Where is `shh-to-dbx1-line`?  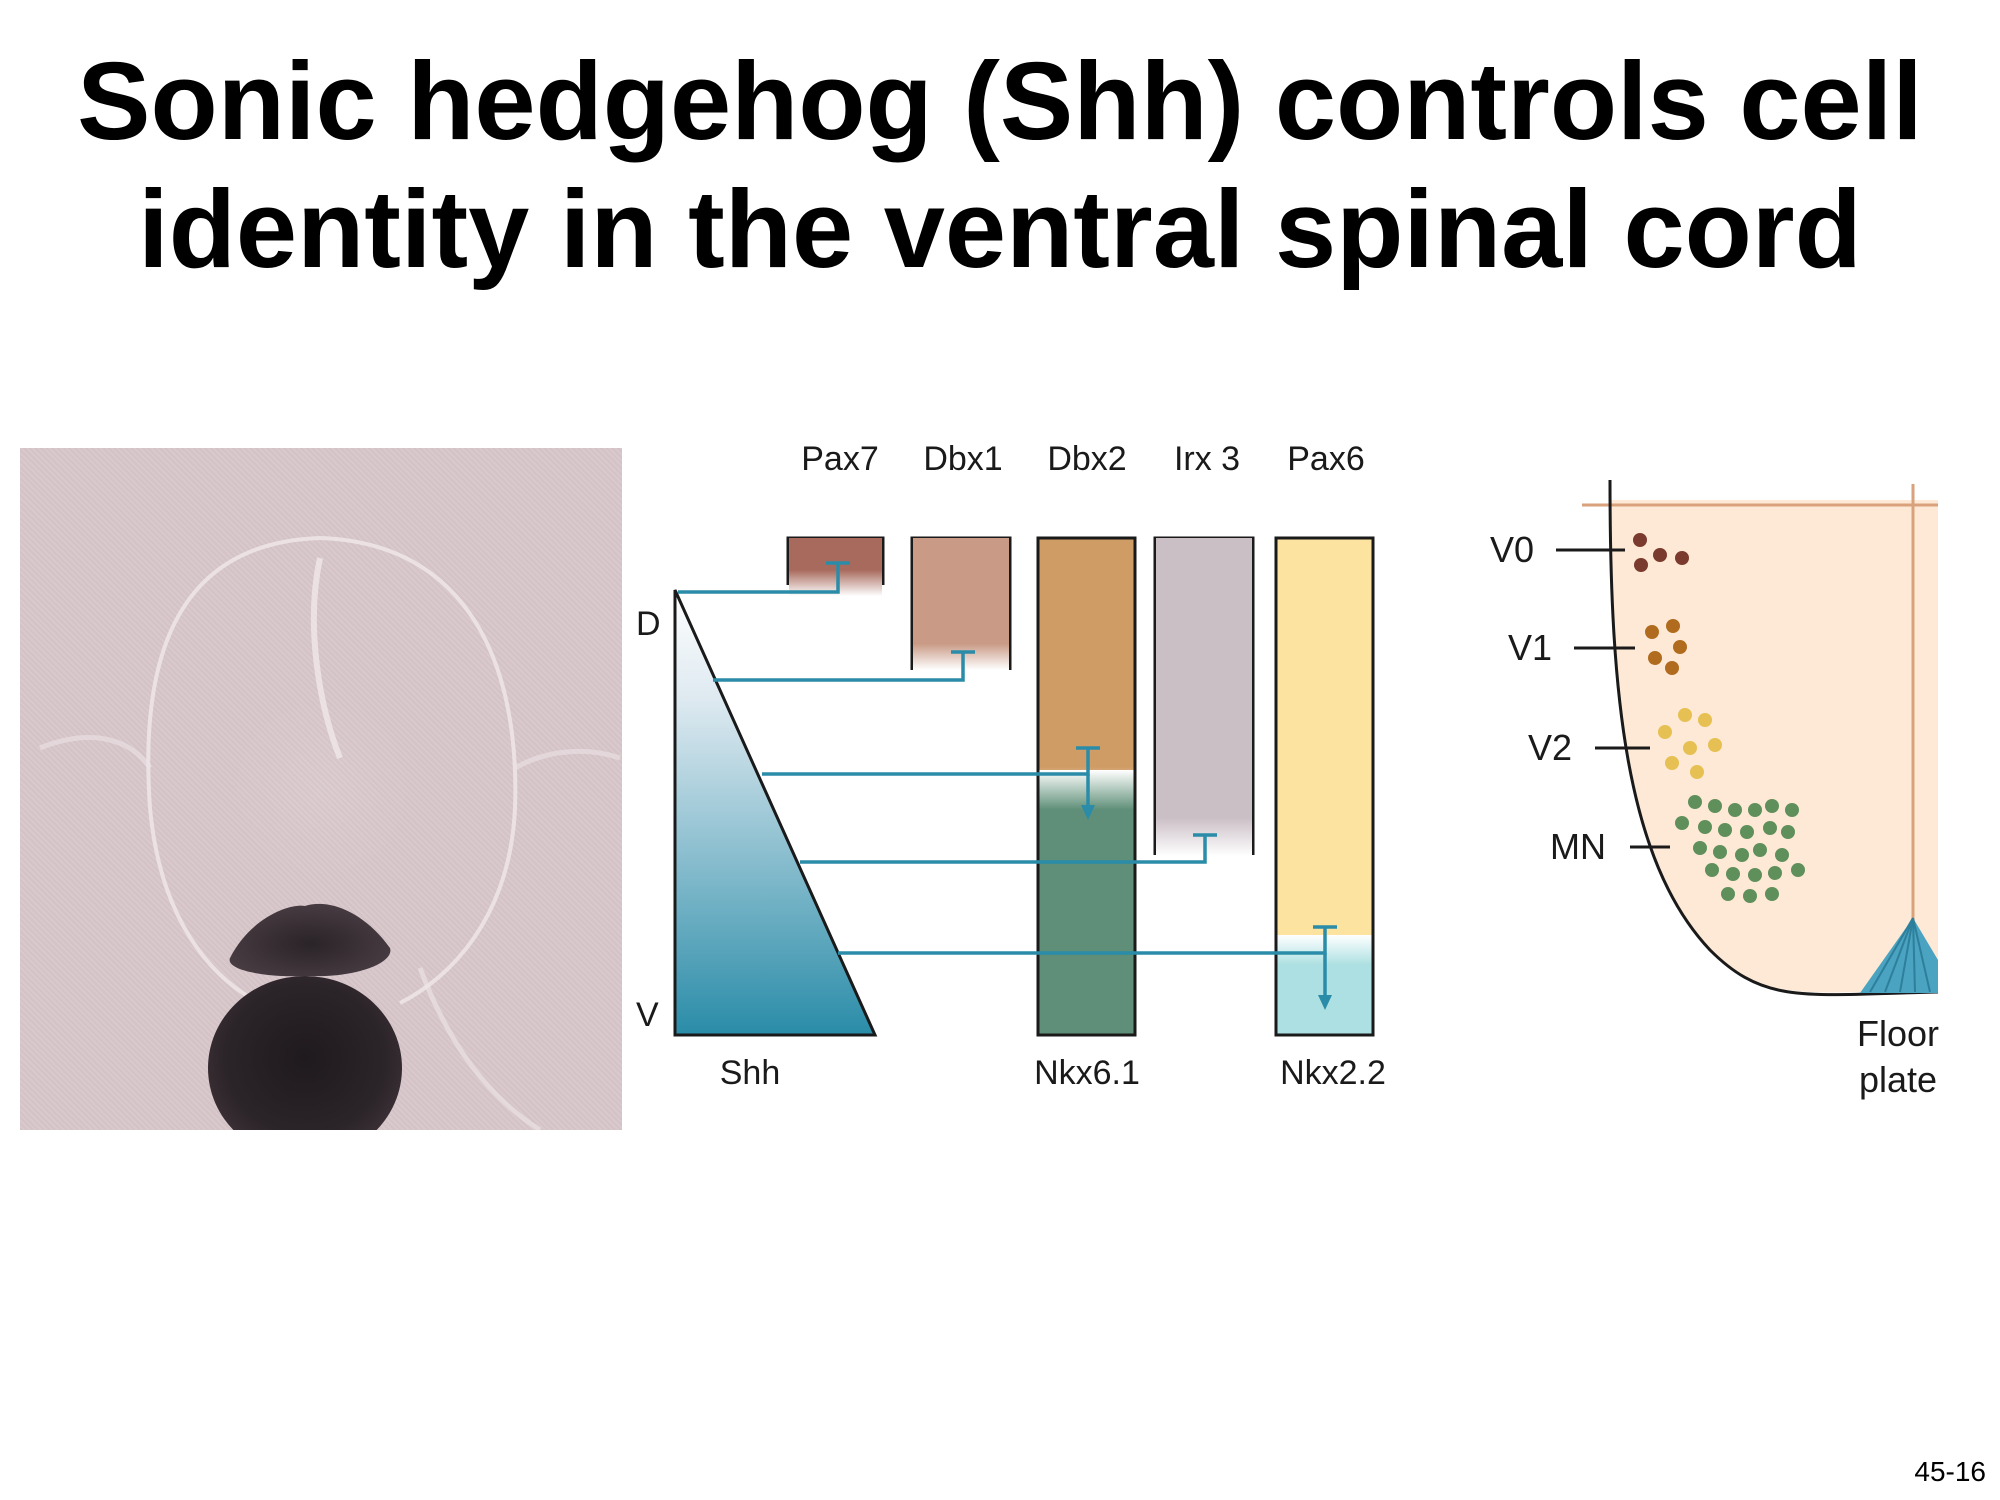
shh-to-dbx1-line is located at coordinates (839, 667).